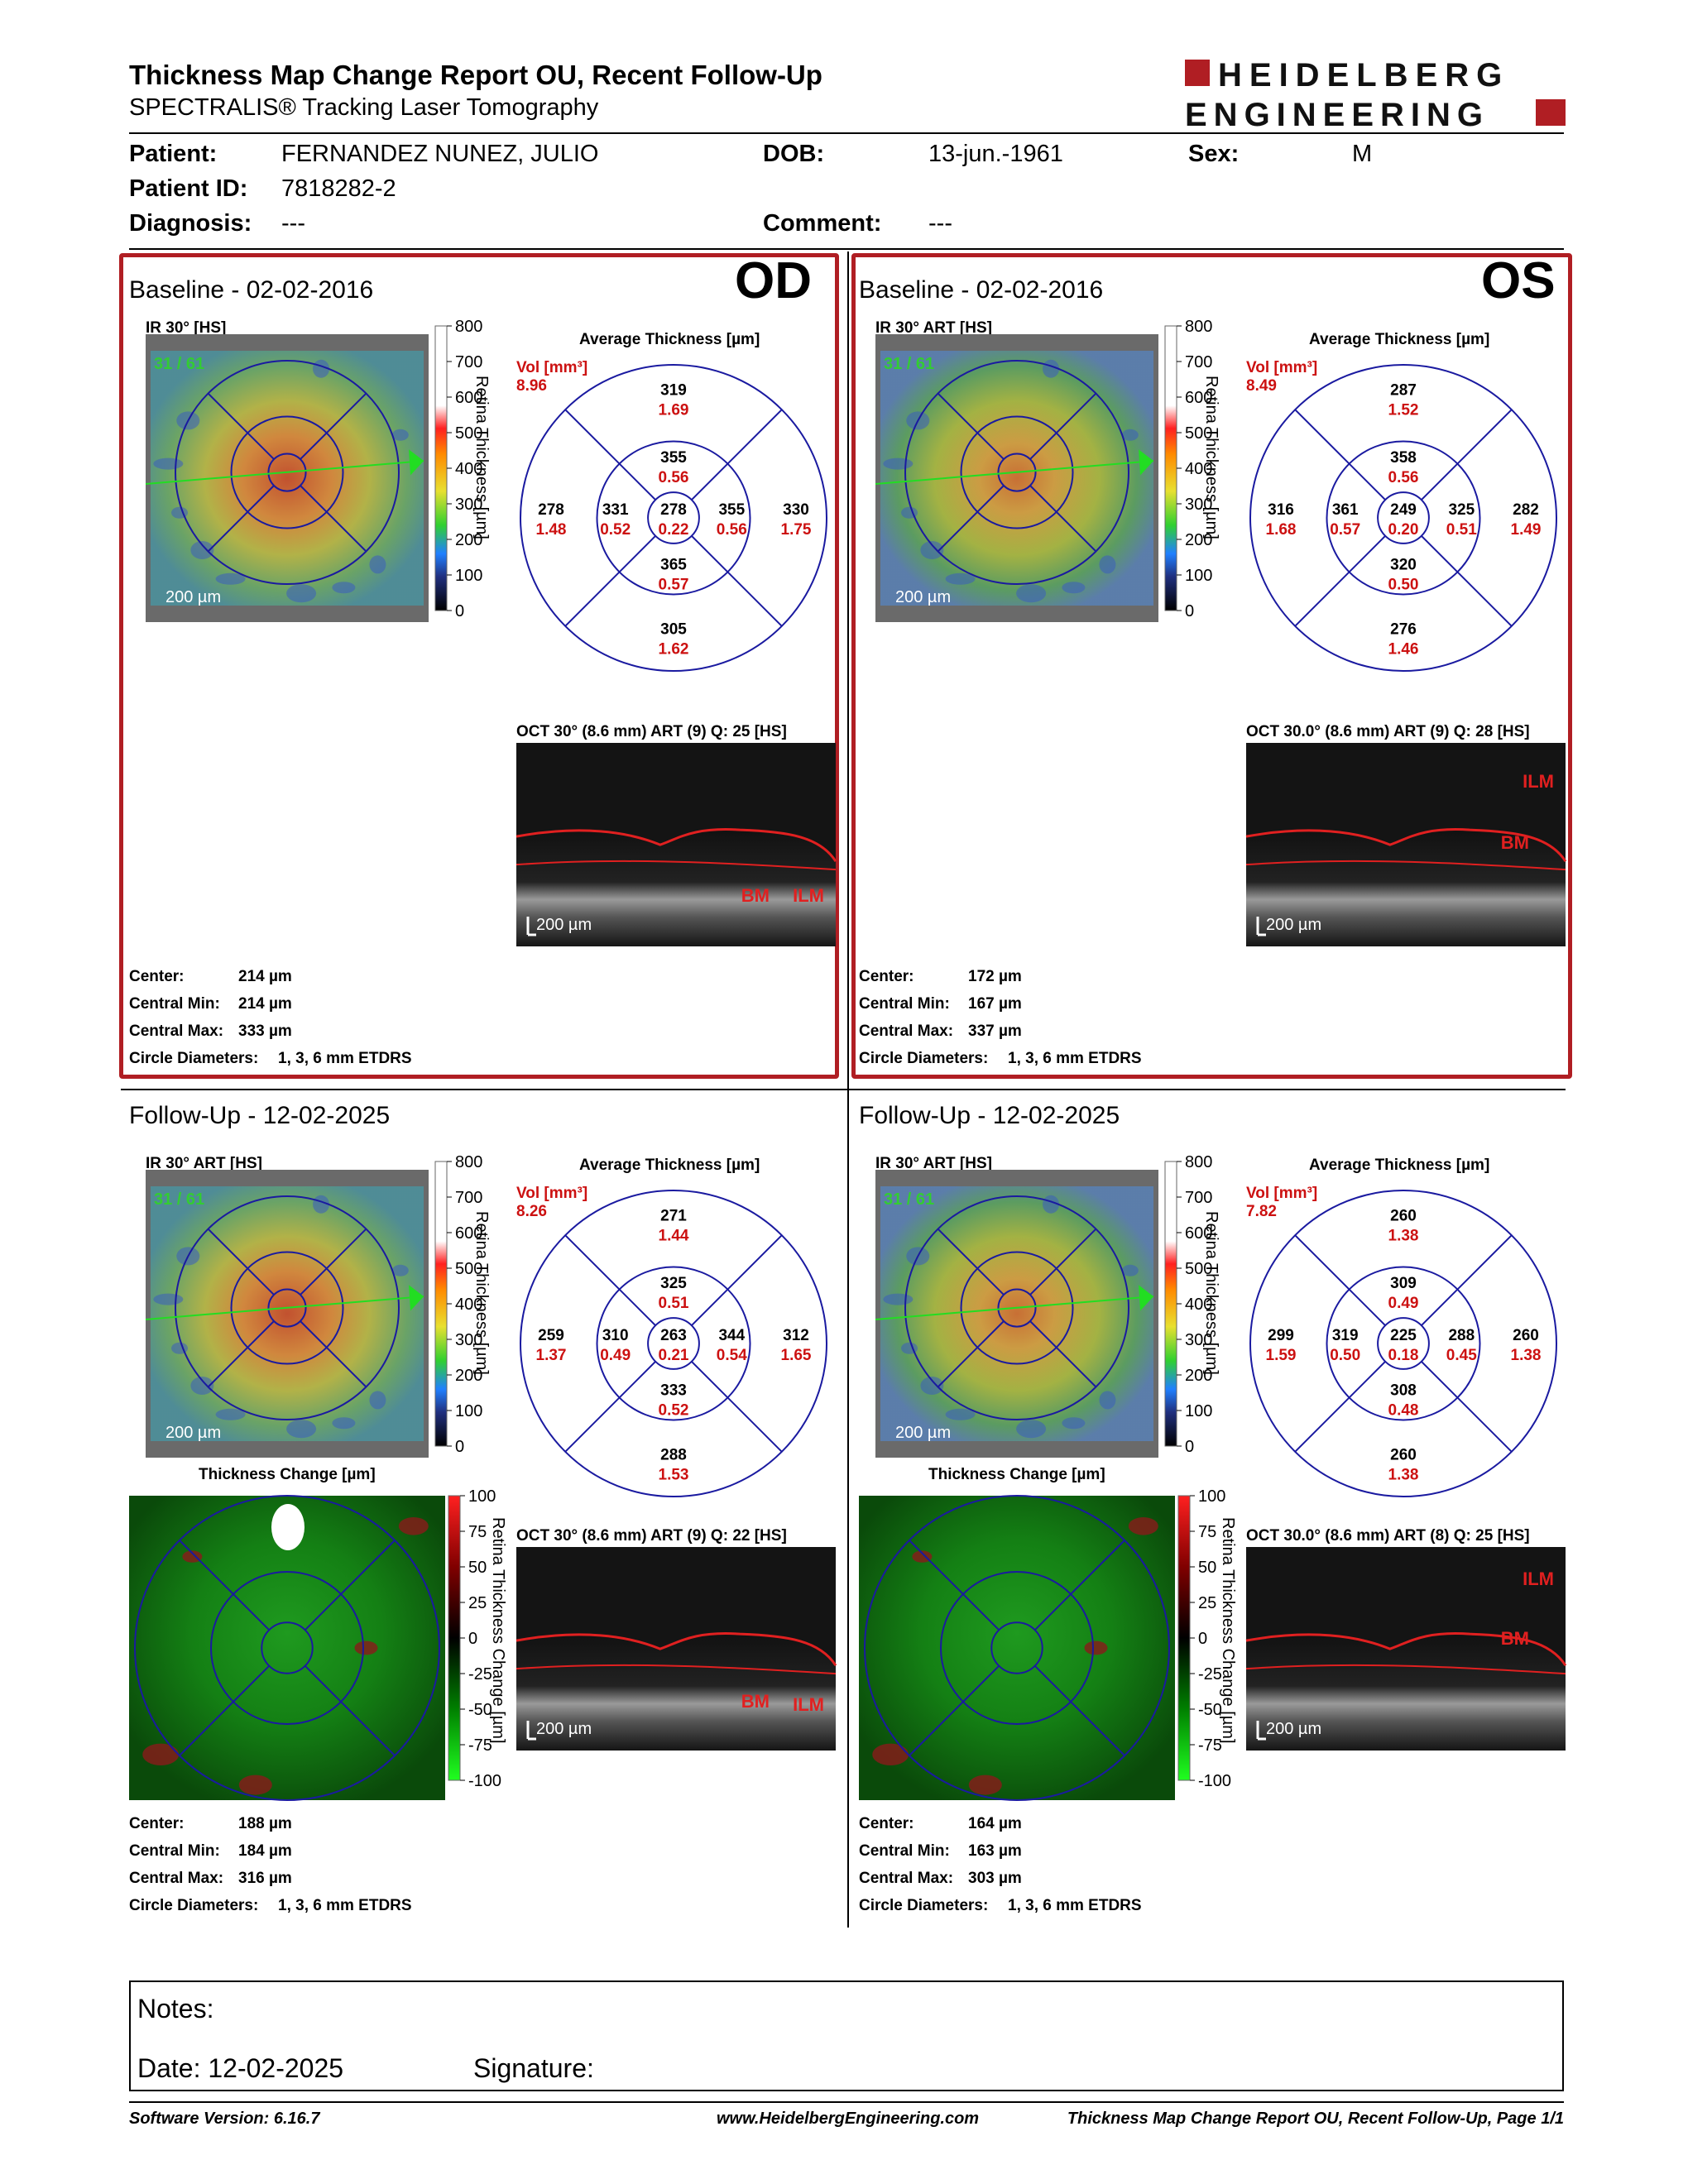  What do you see at coordinates (531, 386) in the screenshot?
I see `vol-value: 8.96` at bounding box center [531, 386].